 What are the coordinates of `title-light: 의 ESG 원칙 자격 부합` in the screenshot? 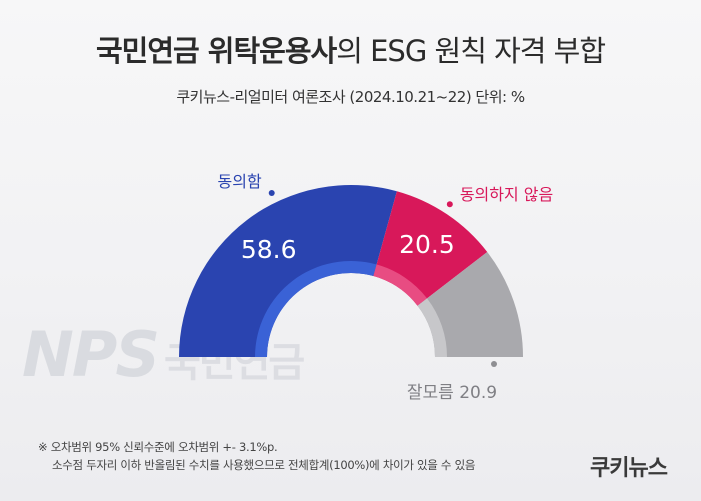 It's located at (471, 51).